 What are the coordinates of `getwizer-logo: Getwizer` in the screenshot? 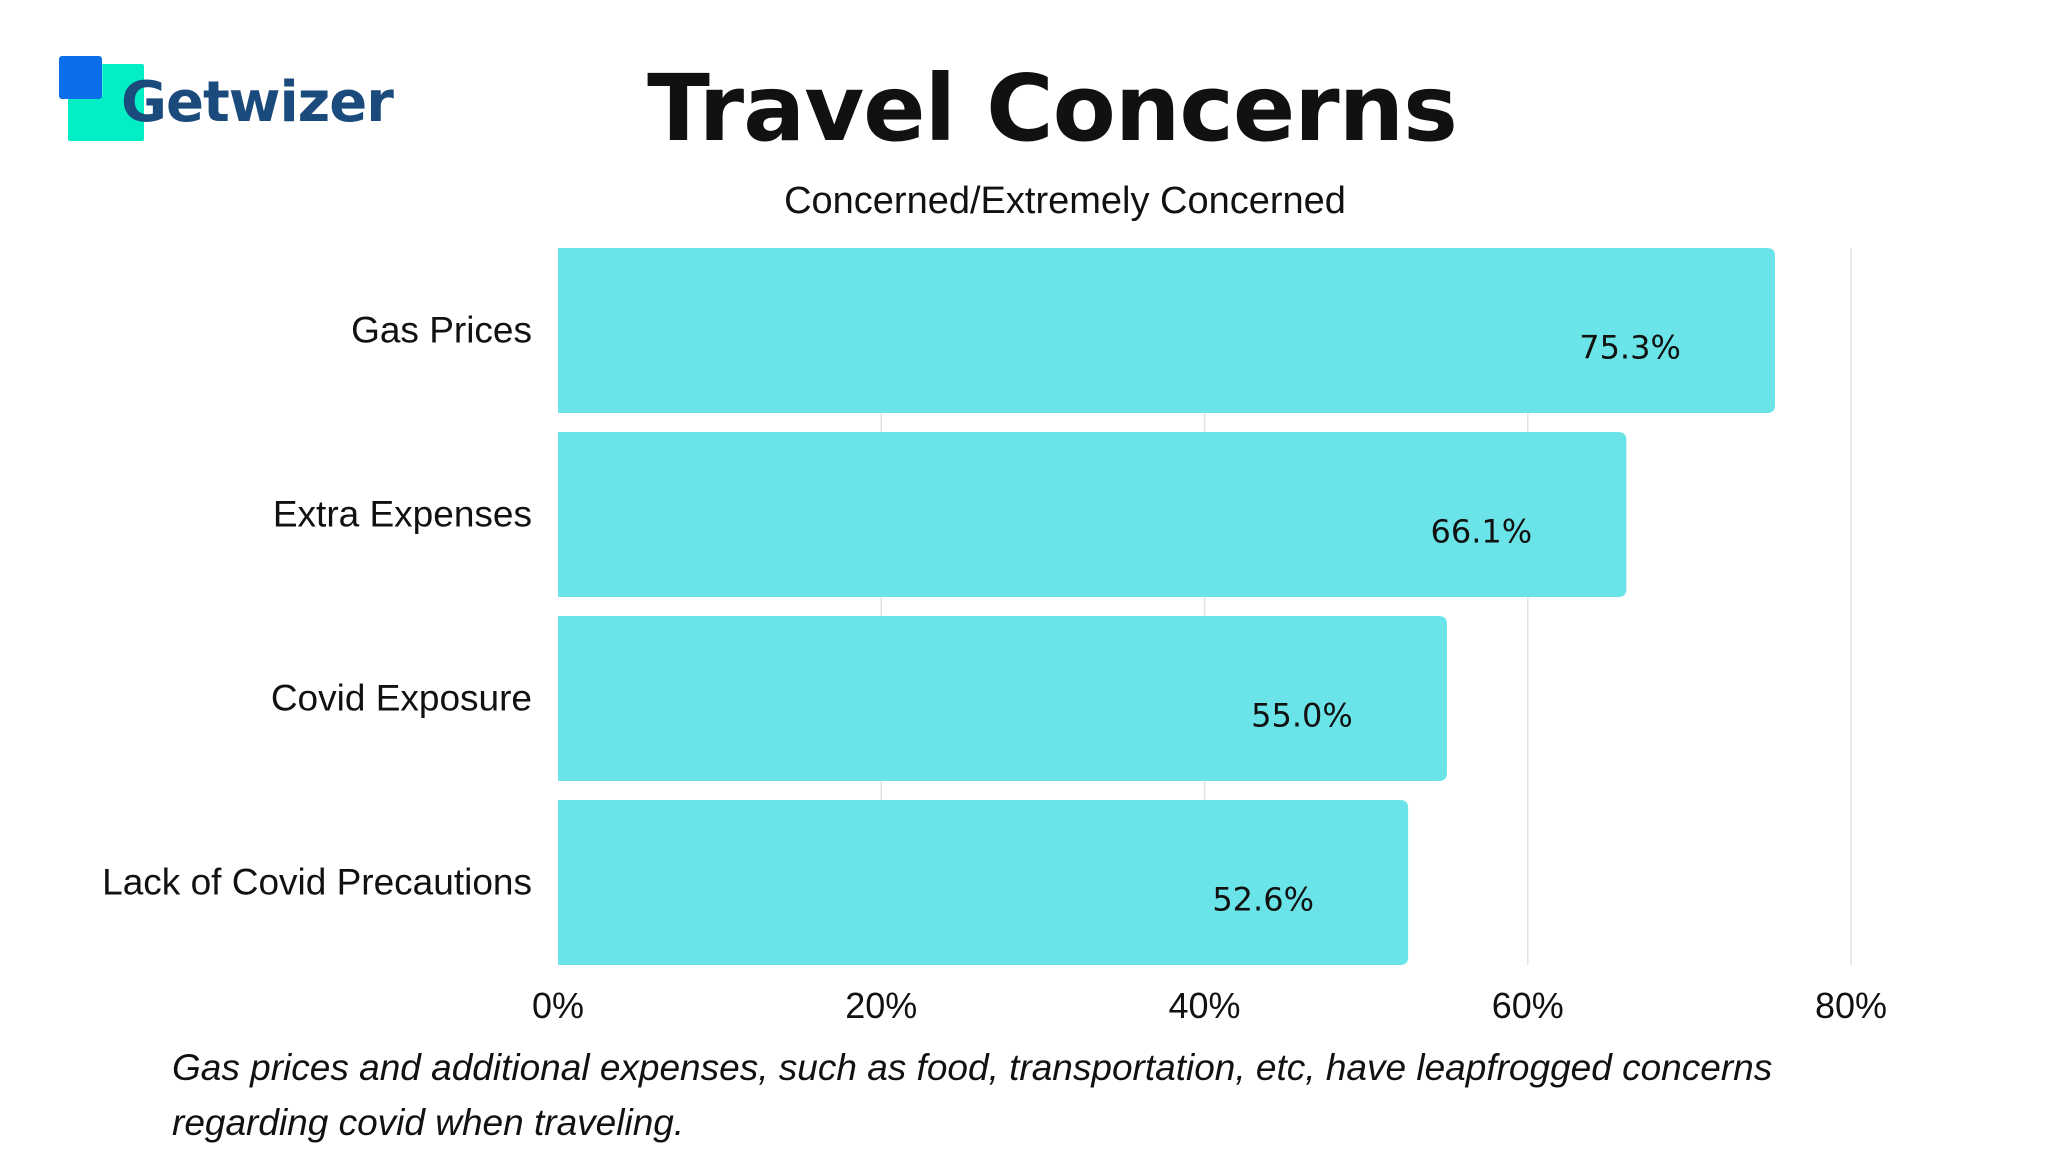 It's located at (226, 101).